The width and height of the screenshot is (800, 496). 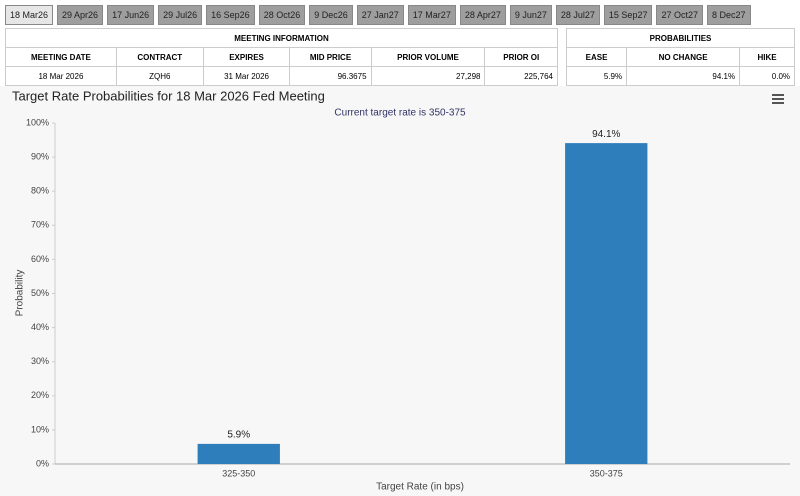 I want to click on data-row: 5.9% 94.1% 0.0%, so click(x=680, y=76).